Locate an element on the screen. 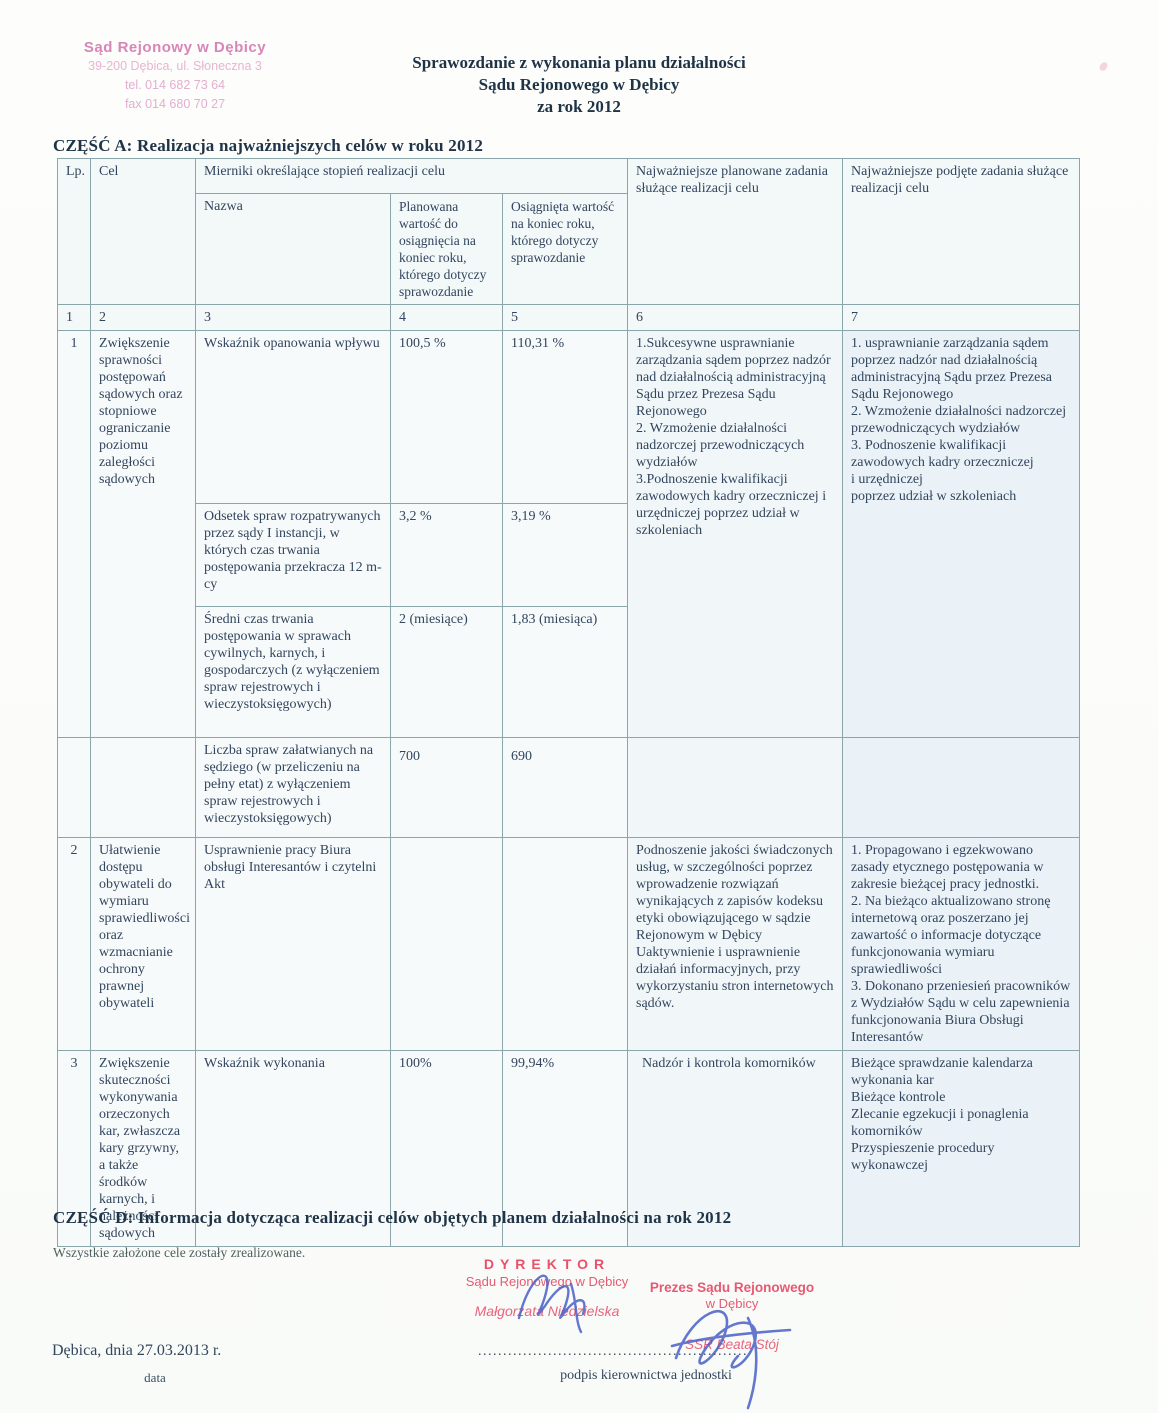 This screenshot has height=1413, width=1158. row1-lp: 1 is located at coordinates (74, 542).